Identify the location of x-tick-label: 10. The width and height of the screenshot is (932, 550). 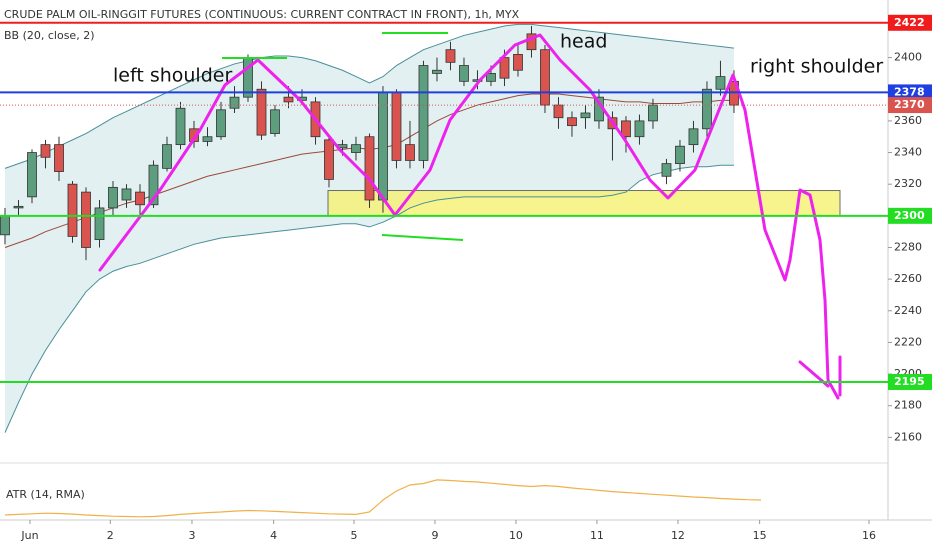
(516, 535).